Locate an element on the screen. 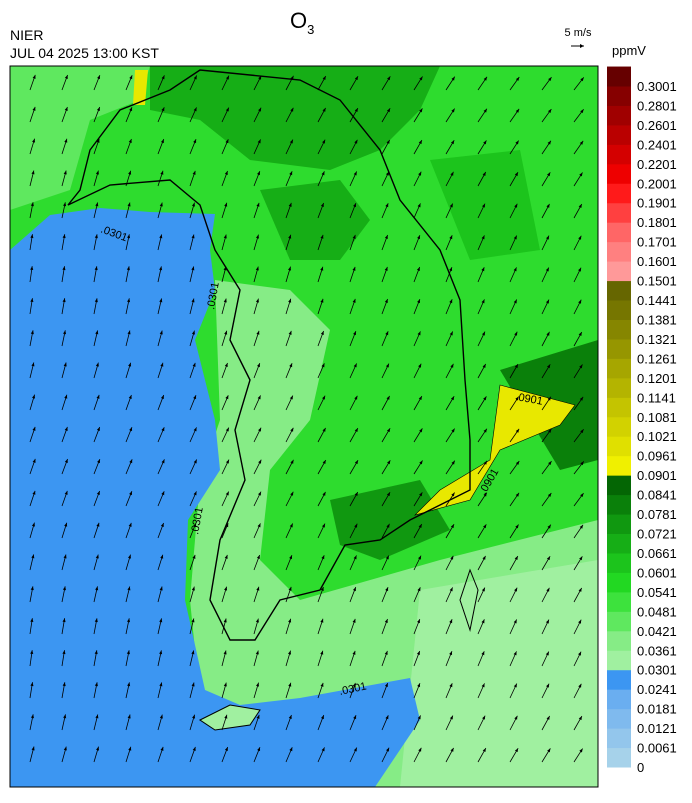 The image size is (692, 803). field-dark is located at coordinates (390, 520).